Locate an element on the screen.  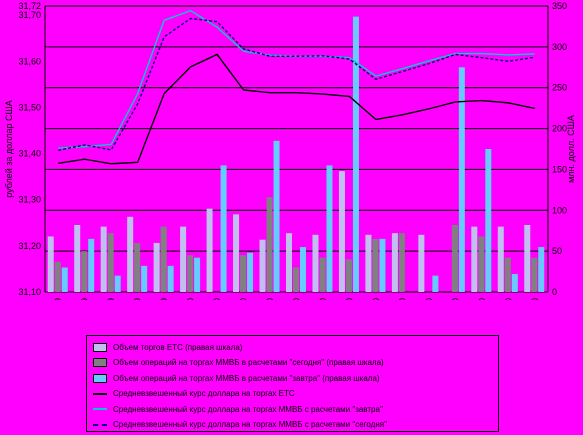
x-tick-label: 30.09 is located at coordinates (164, 299).